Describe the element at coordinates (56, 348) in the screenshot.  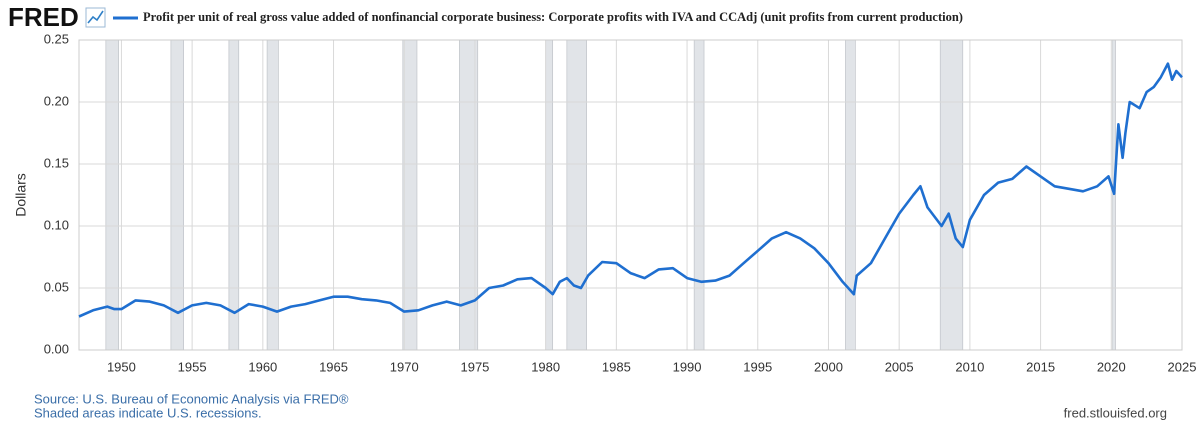
I see `y-tick-label: 0.00` at that location.